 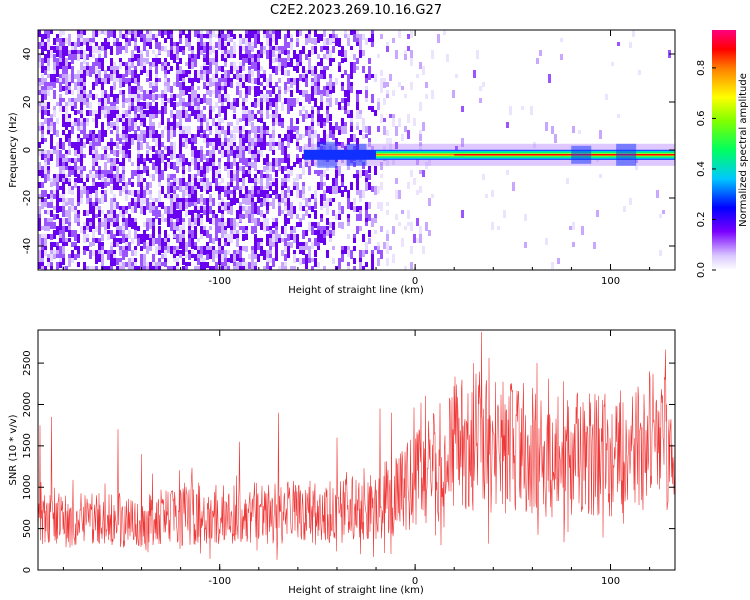 I want to click on colorbar-ramp, so click(x=724, y=150).